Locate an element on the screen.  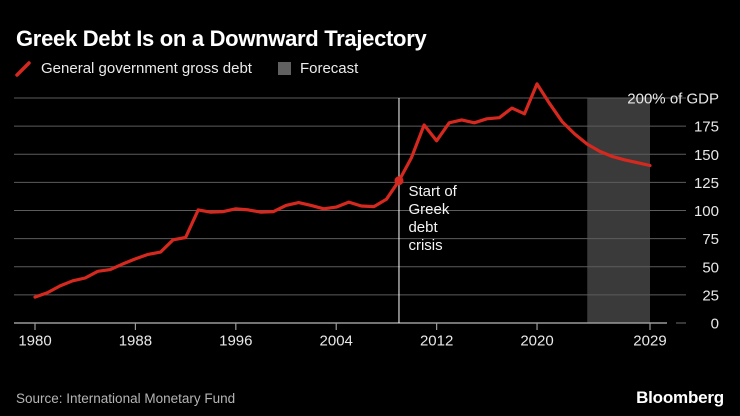
y-axis-unit-label: 200% of GDP is located at coordinates (673, 99).